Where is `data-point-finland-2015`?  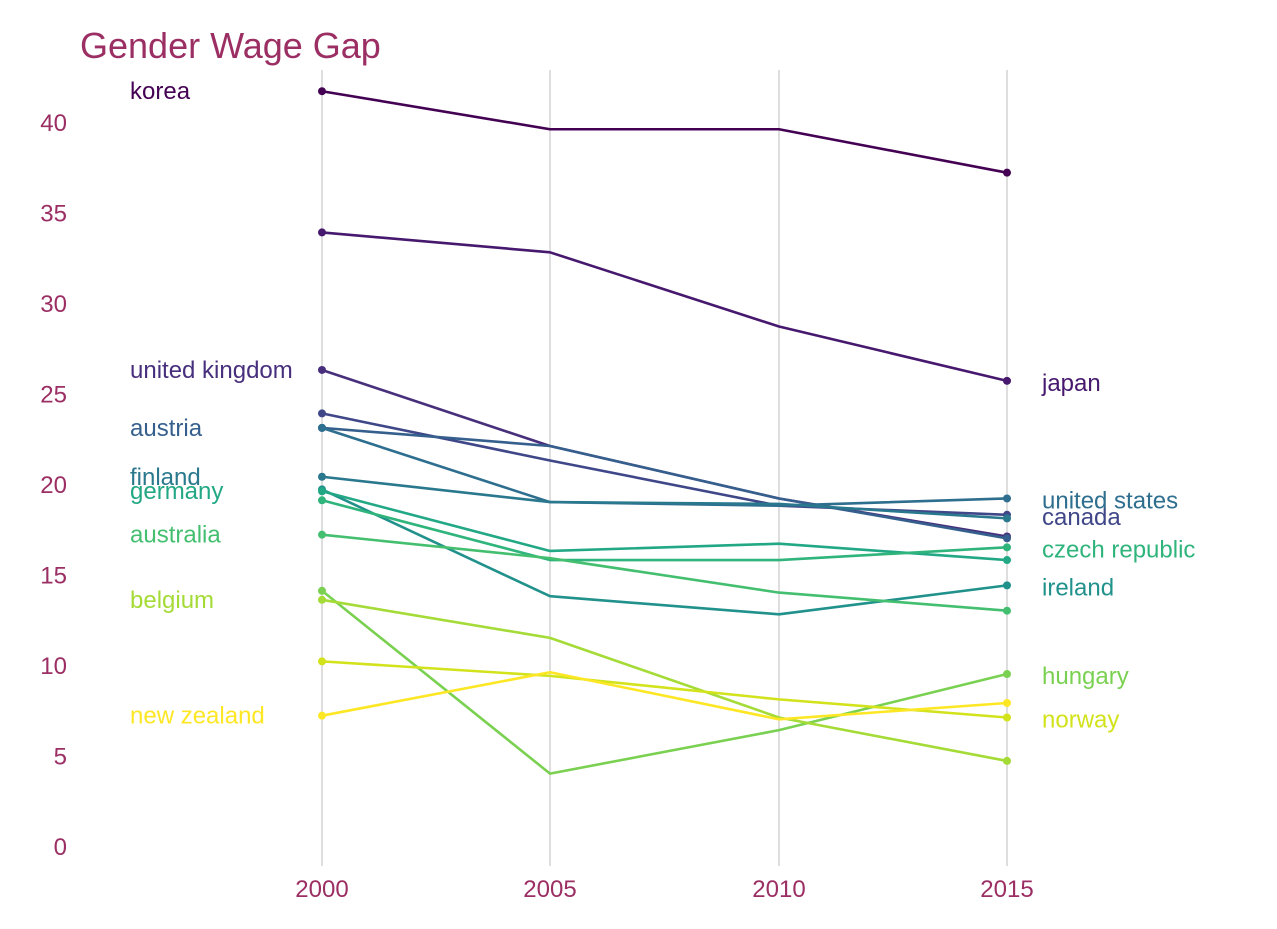
data-point-finland-2015 is located at coordinates (1007, 518).